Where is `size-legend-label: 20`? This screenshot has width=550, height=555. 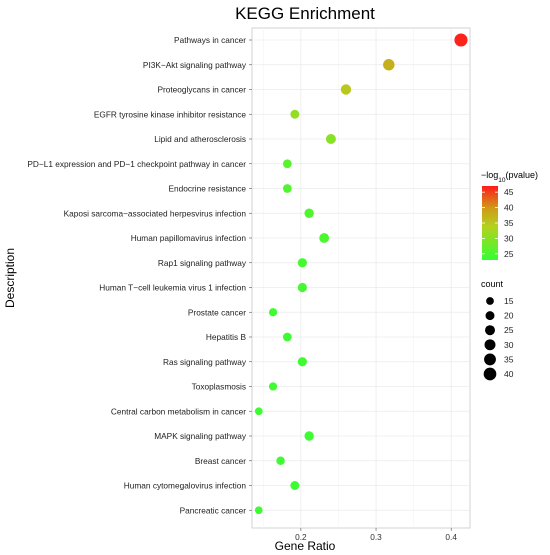 size-legend-label: 20 is located at coordinates (509, 316).